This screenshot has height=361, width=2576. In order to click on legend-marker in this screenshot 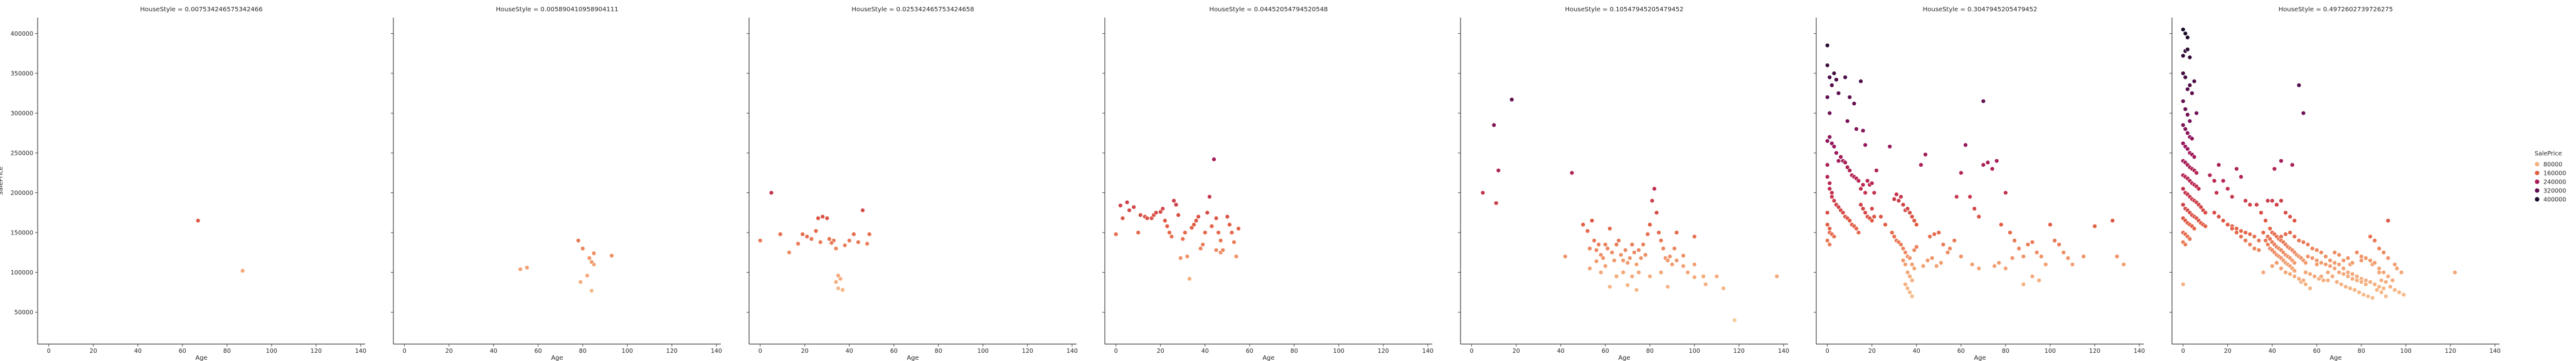, I will do `click(2537, 173)`.